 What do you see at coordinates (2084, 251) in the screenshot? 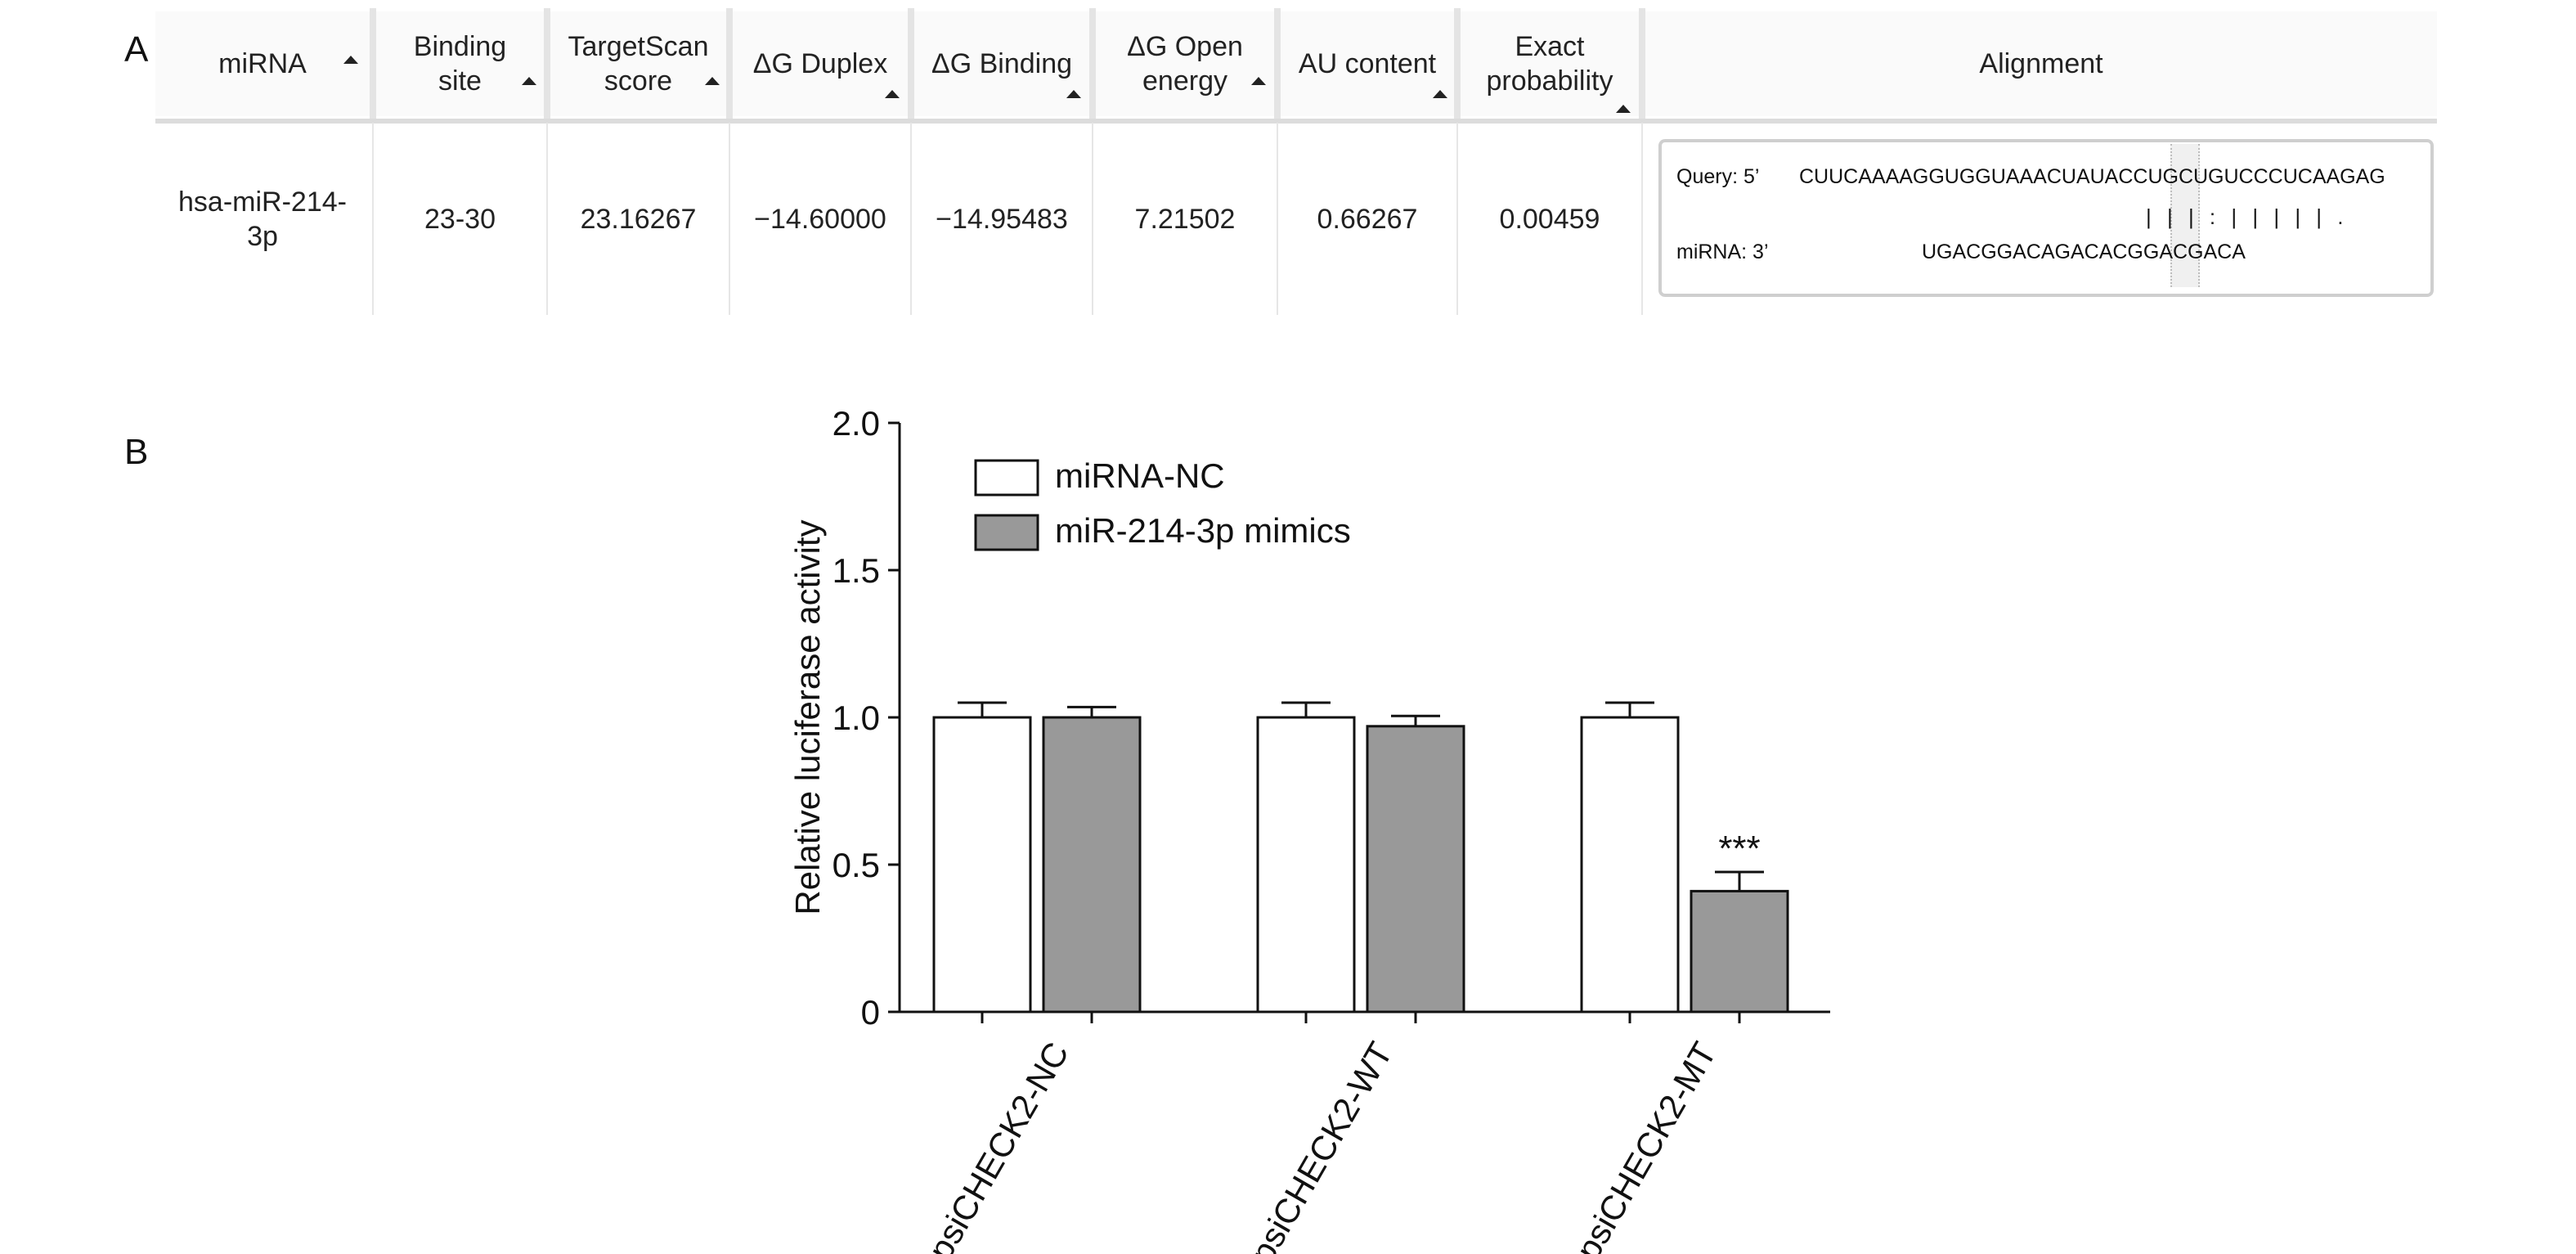
I see `mirna-sequence: UGACGGACAGACACGGACGACA` at bounding box center [2084, 251].